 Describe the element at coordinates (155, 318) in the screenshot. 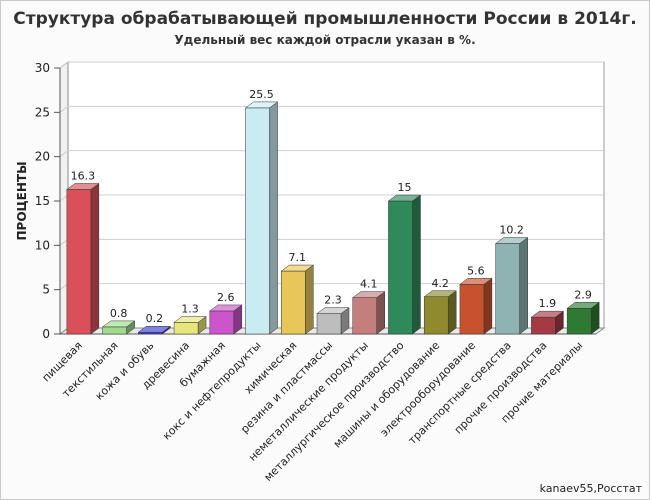

I see `data-label: 0.2` at that location.